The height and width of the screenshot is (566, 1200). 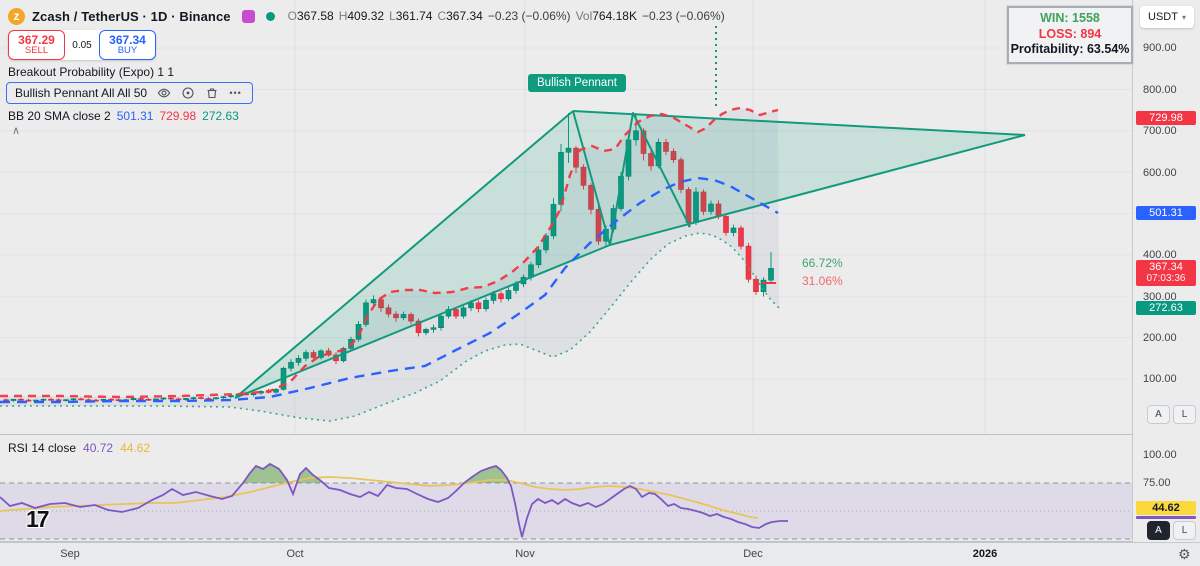 I want to click on rsi-line, so click(x=394, y=500).